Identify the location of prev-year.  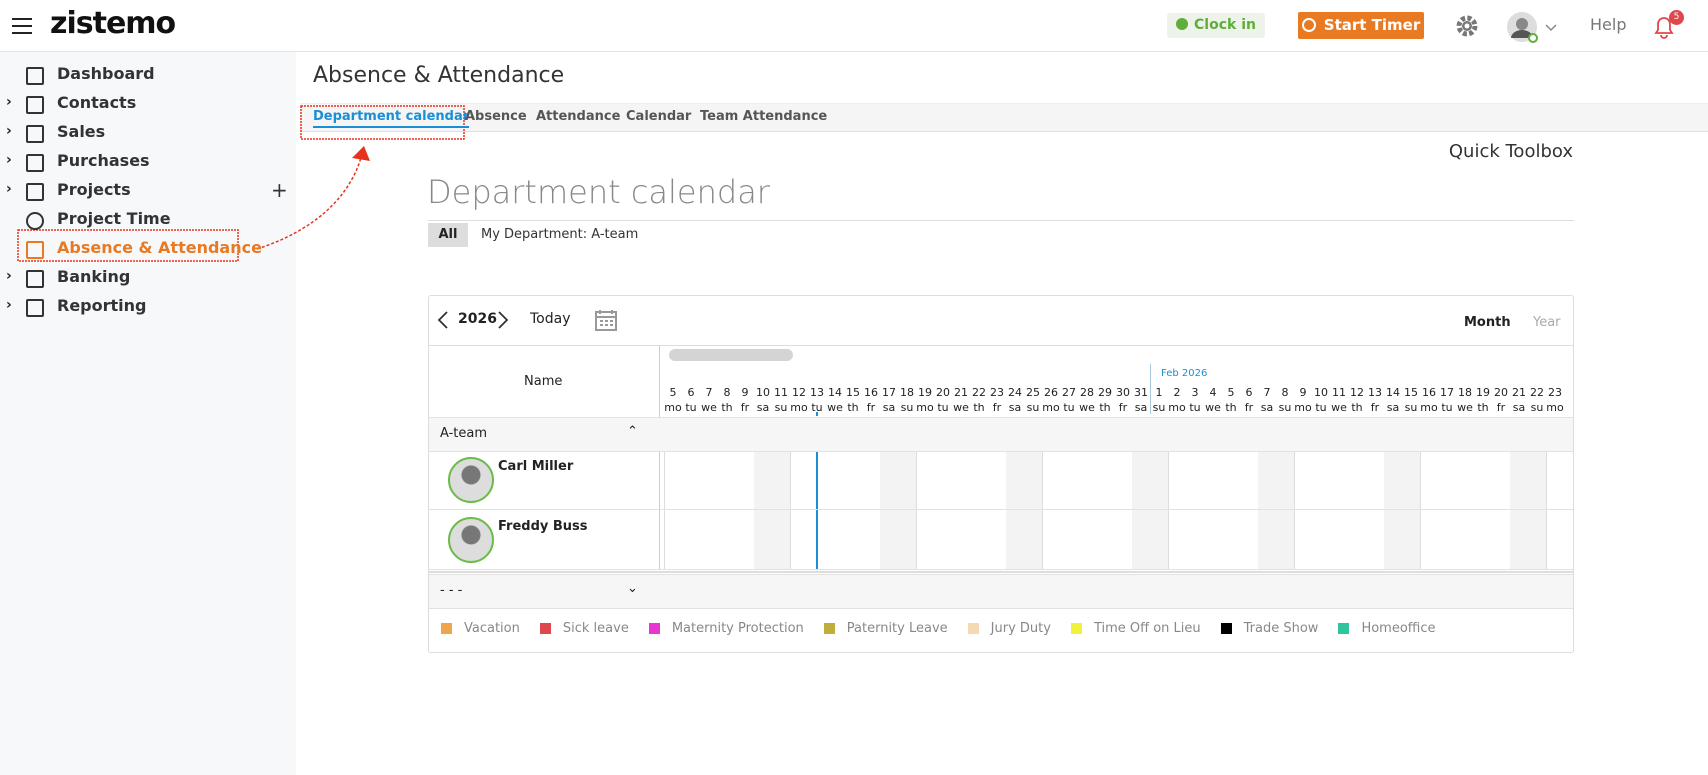
(443, 320).